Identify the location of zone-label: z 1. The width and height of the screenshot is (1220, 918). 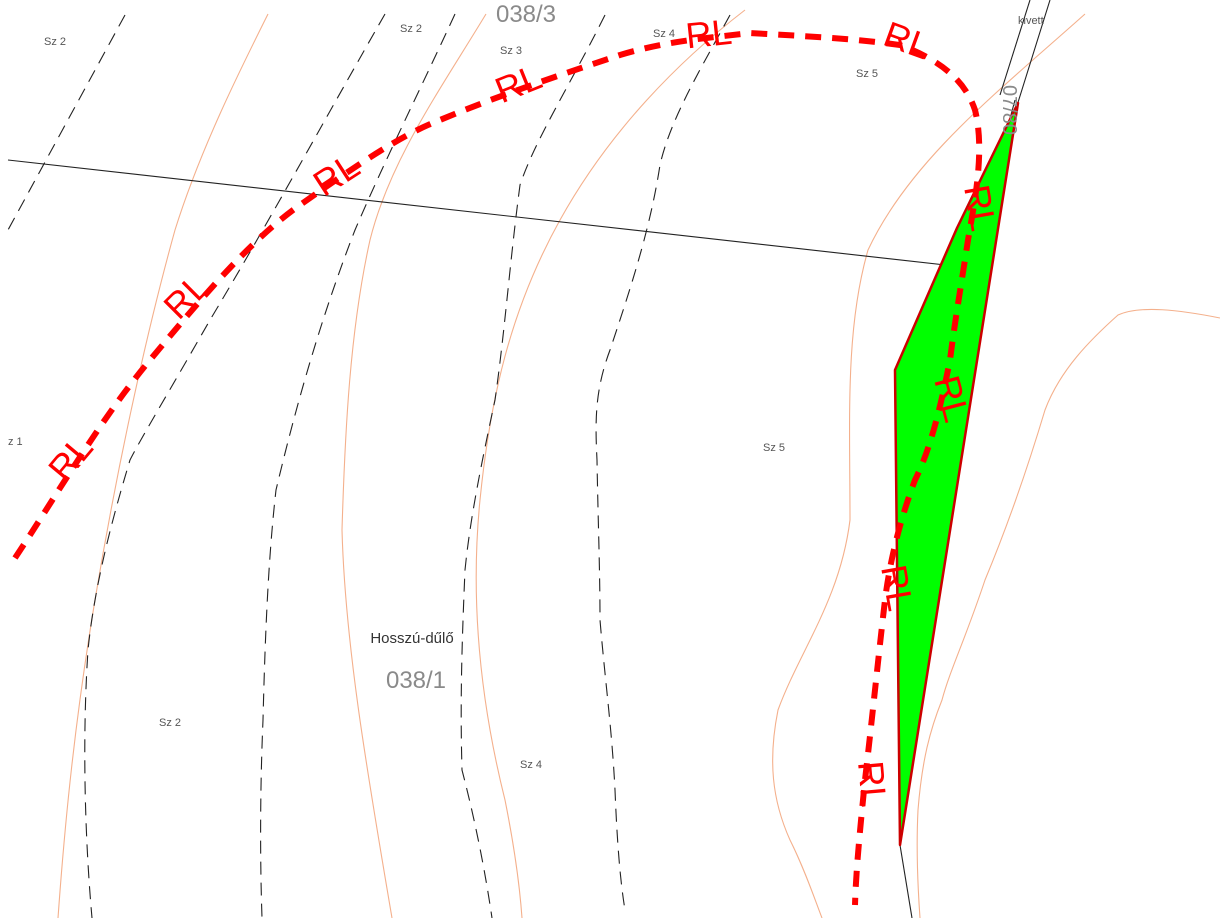
(15, 442).